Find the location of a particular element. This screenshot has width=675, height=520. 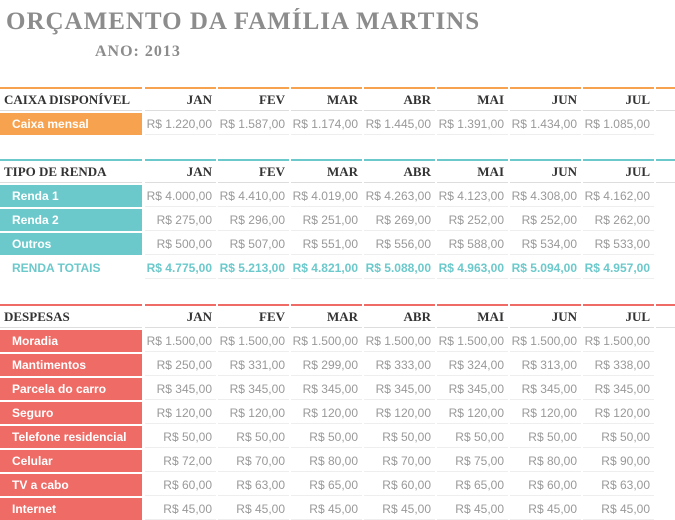

cell: R$ 90,00 is located at coordinates (618, 461).